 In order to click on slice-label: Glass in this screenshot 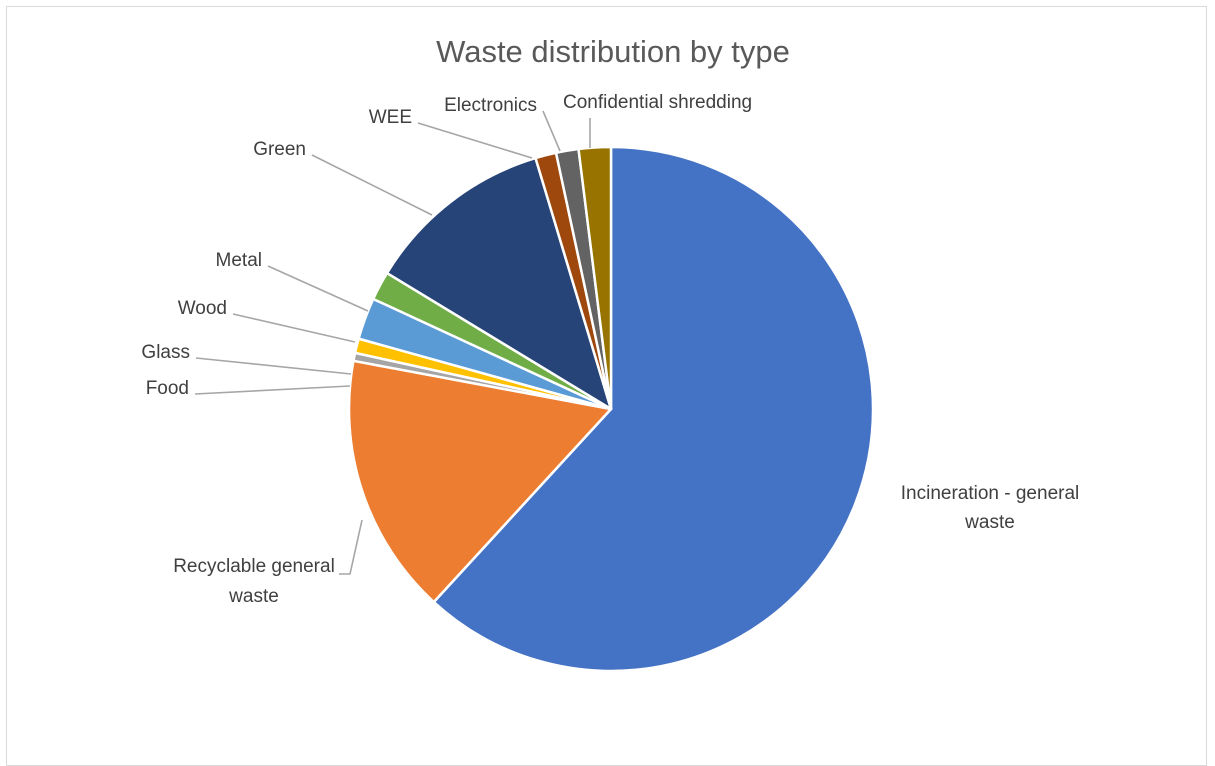, I will do `click(165, 352)`.